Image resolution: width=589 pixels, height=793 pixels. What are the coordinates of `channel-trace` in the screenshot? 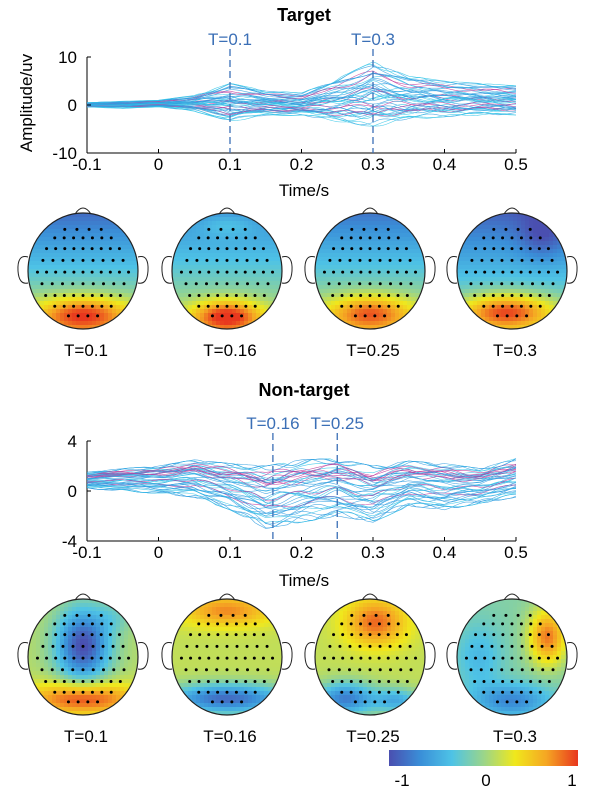 It's located at (301, 477).